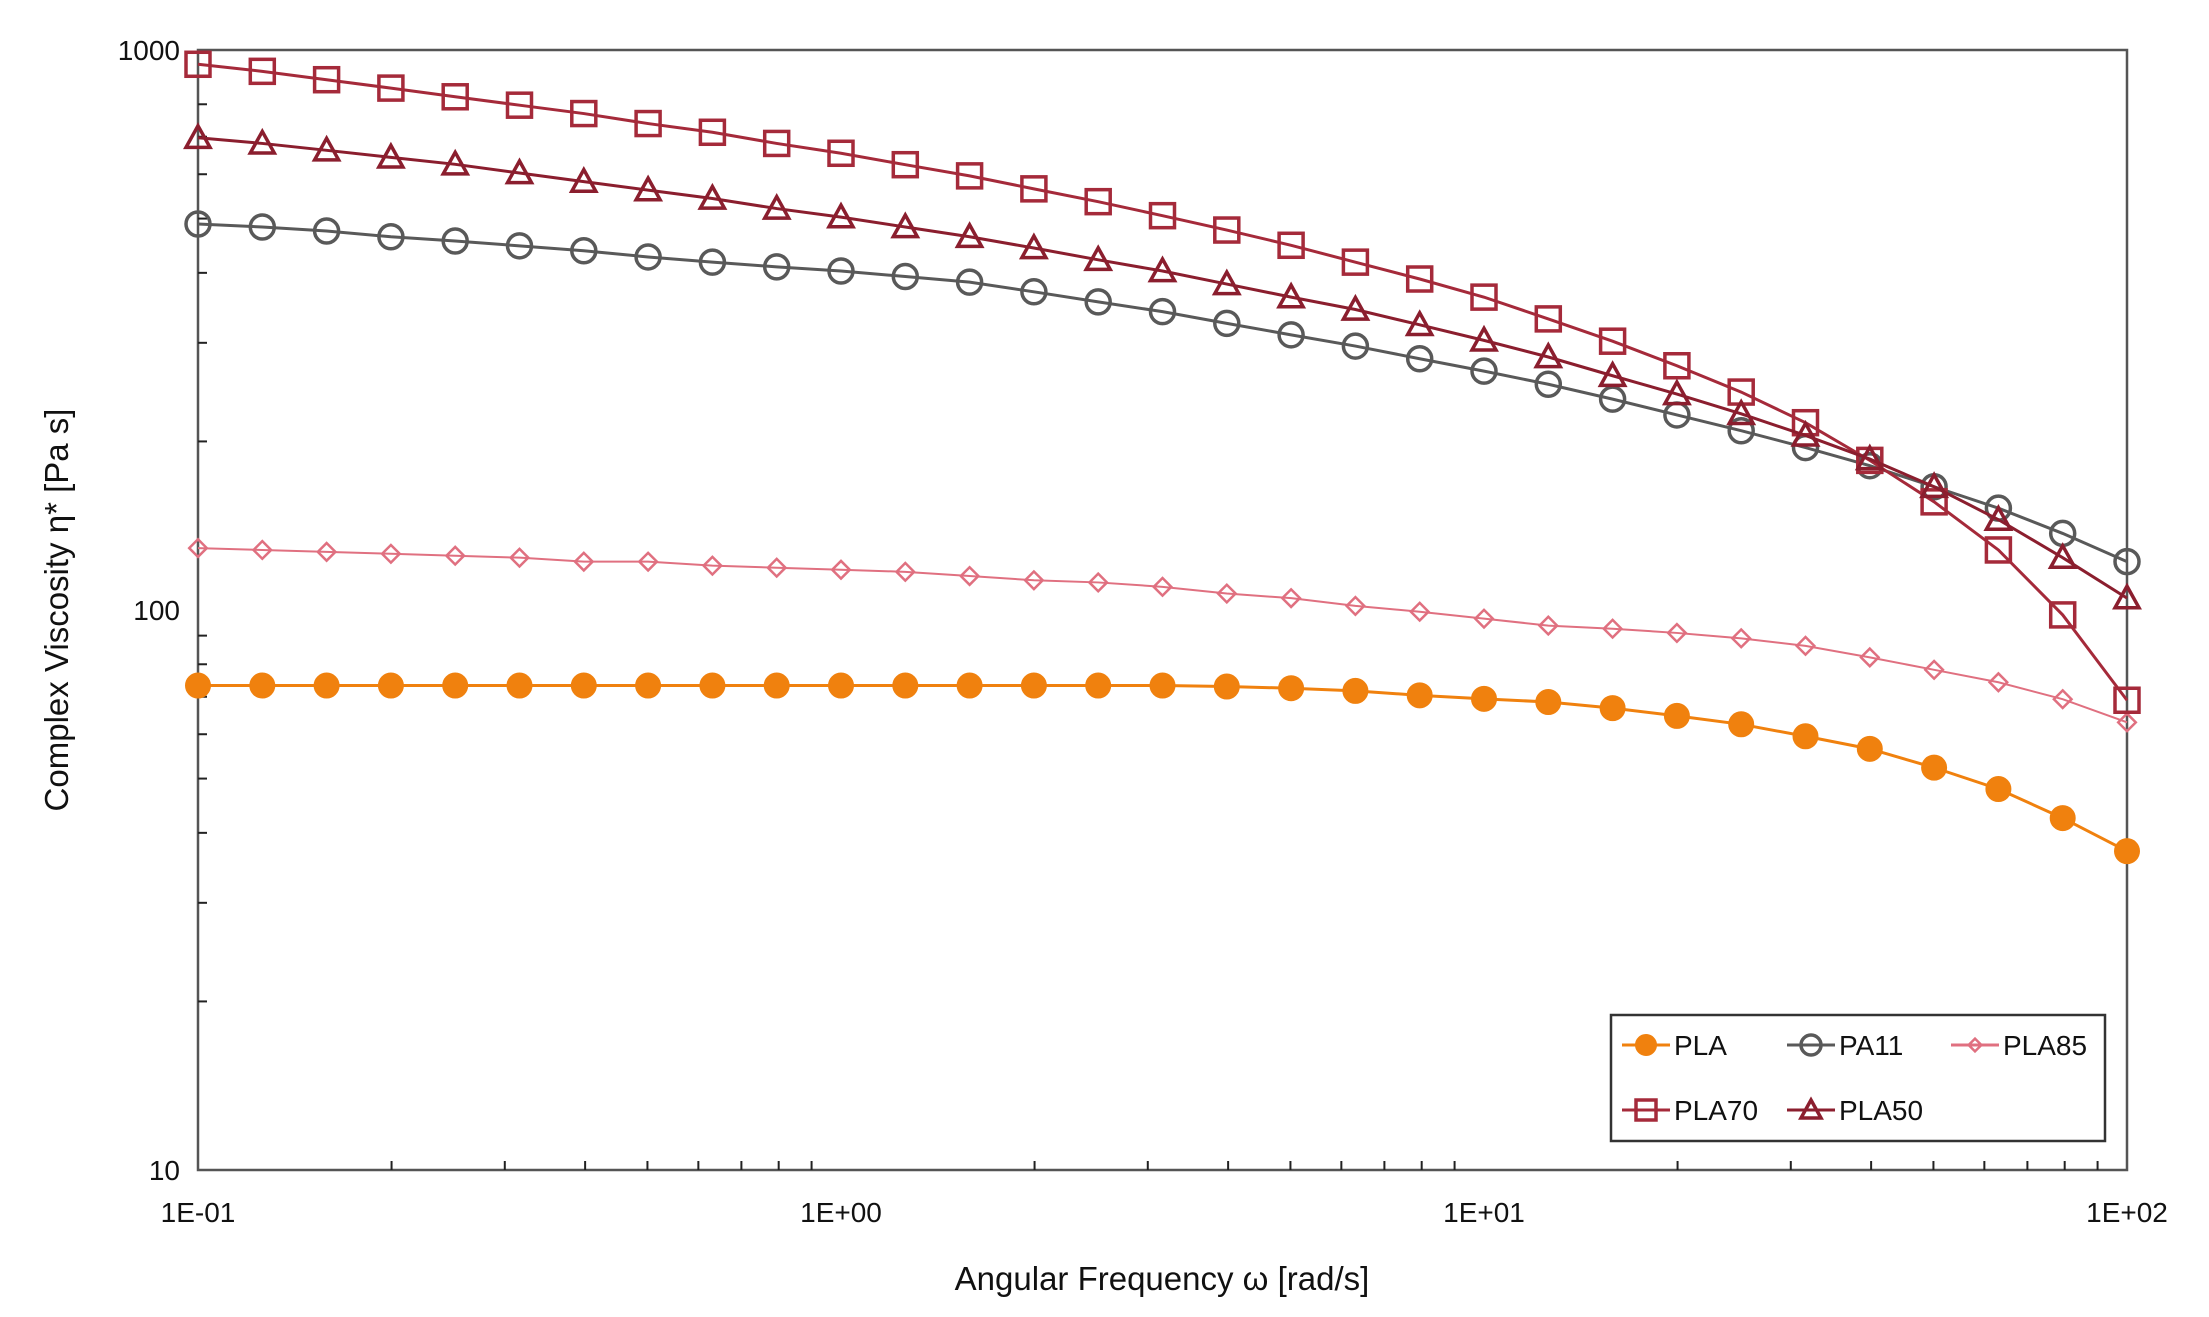 The height and width of the screenshot is (1317, 2209). I want to click on series-line, so click(1163, 768).